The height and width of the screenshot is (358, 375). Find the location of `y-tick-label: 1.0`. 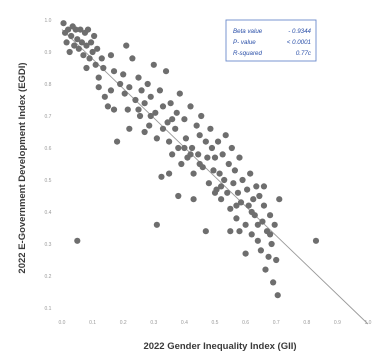

y-tick-label: 1.0 is located at coordinates (48, 21).